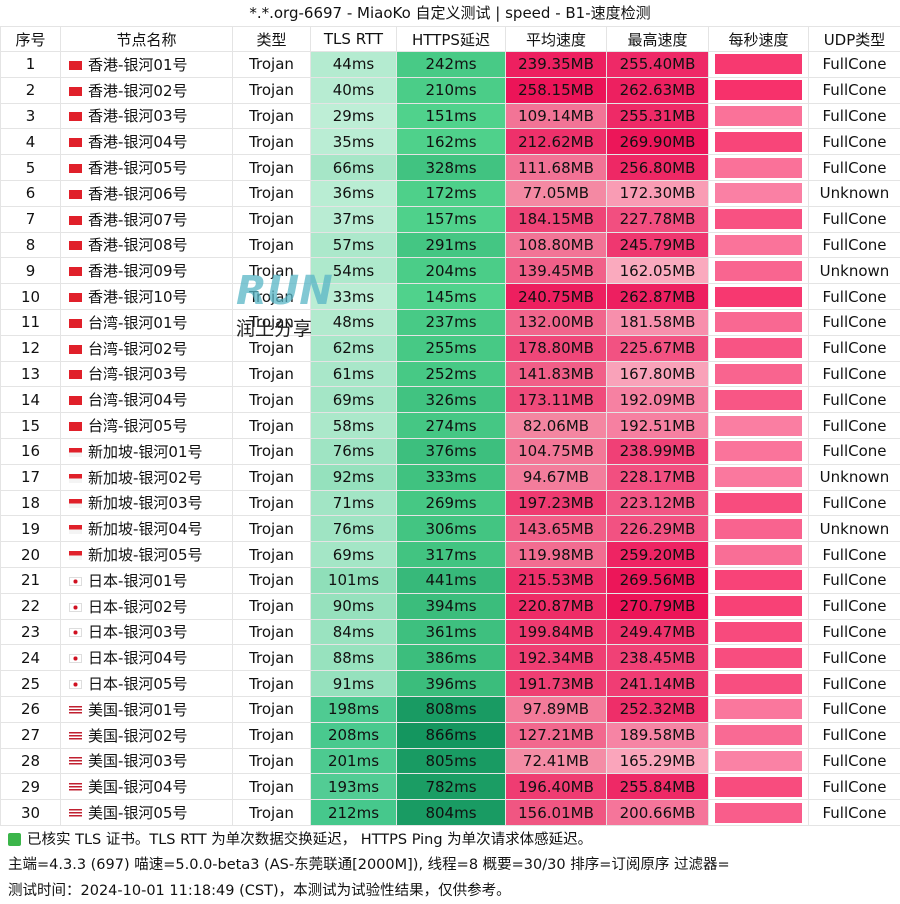 This screenshot has width=900, height=904. I want to click on max-speed-cell: 225.67MB, so click(658, 348).